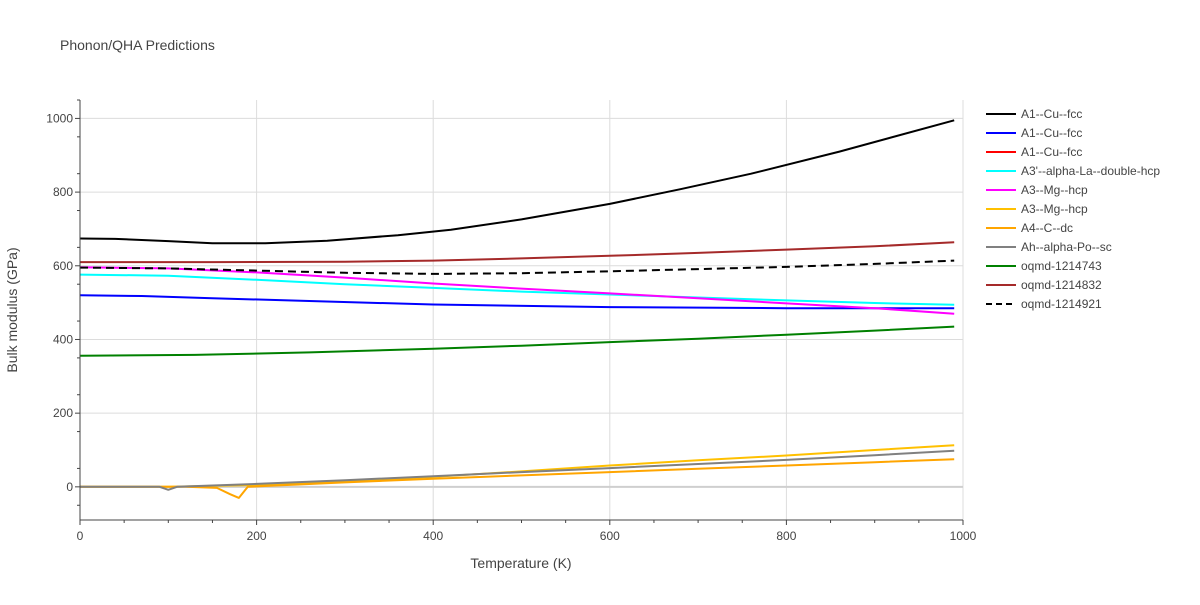 The image size is (1200, 605). Describe the element at coordinates (69, 487) in the screenshot. I see `y-tick-label: 0` at that location.